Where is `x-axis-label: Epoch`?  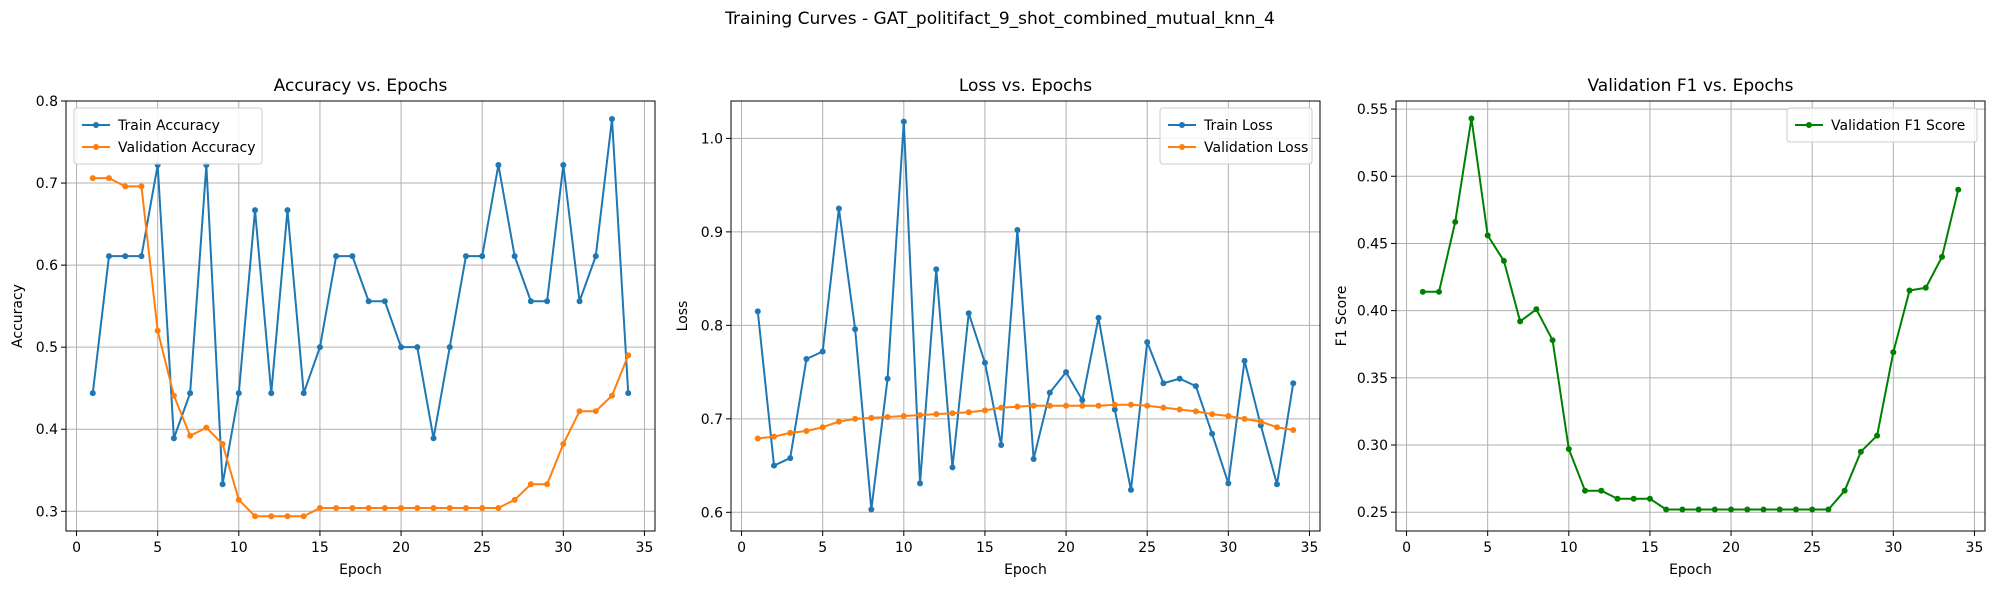 x-axis-label: Epoch is located at coordinates (1025, 570).